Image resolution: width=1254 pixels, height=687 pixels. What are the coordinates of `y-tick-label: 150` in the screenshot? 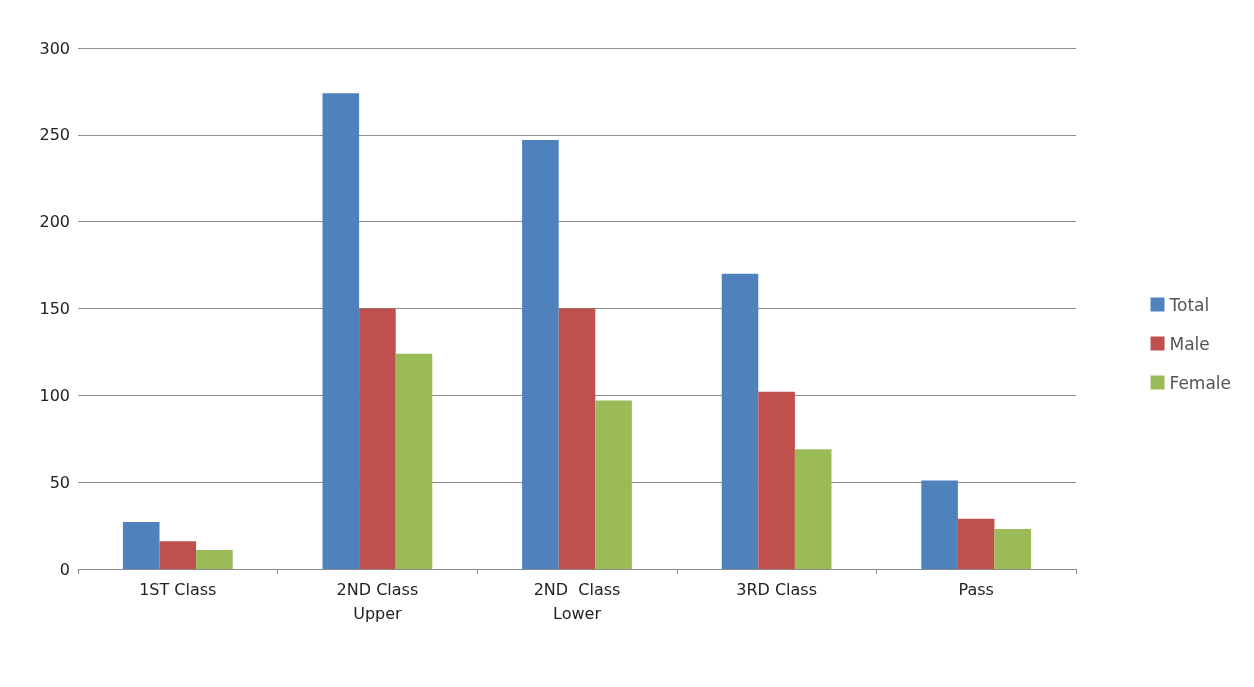 It's located at (54, 308).